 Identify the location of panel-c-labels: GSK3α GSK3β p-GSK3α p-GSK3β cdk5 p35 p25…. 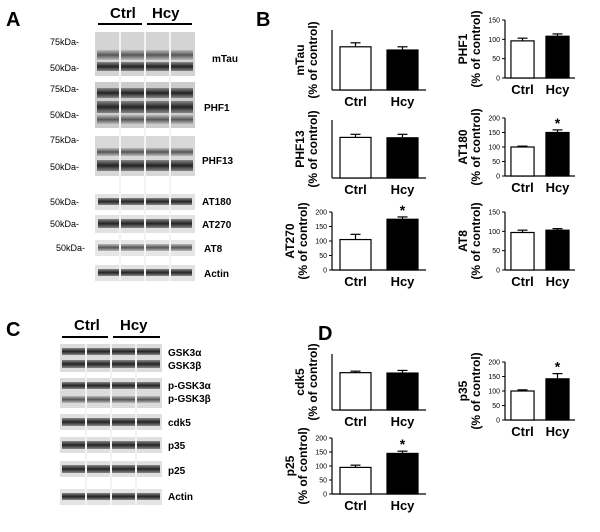
(190, 425).